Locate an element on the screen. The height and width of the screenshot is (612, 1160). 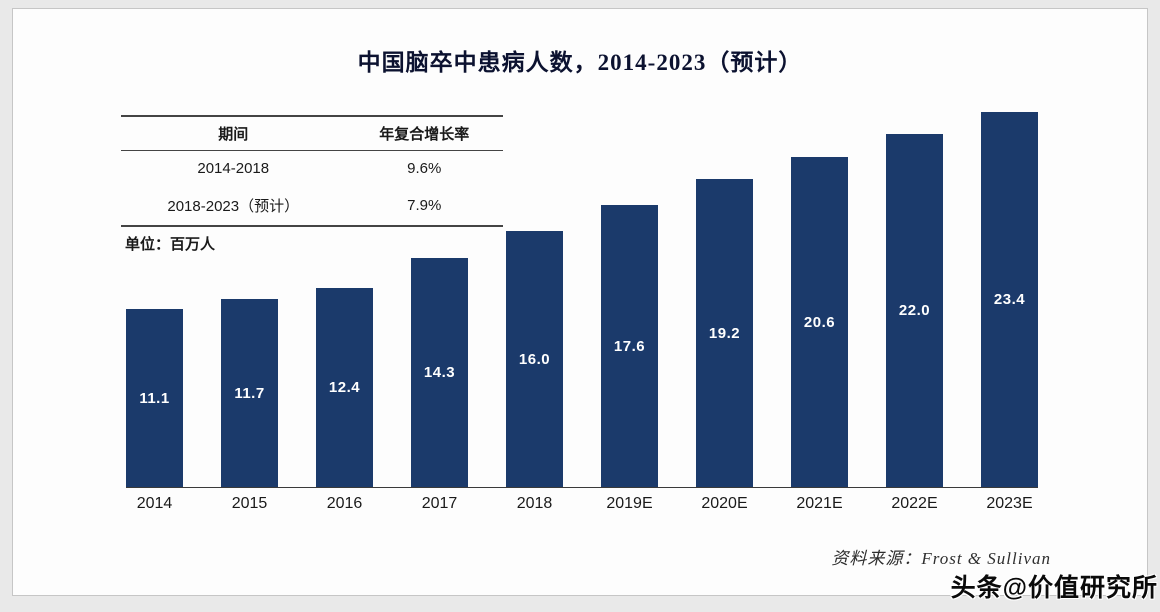
bar-value-label: 23.4 is located at coordinates (1009, 299).